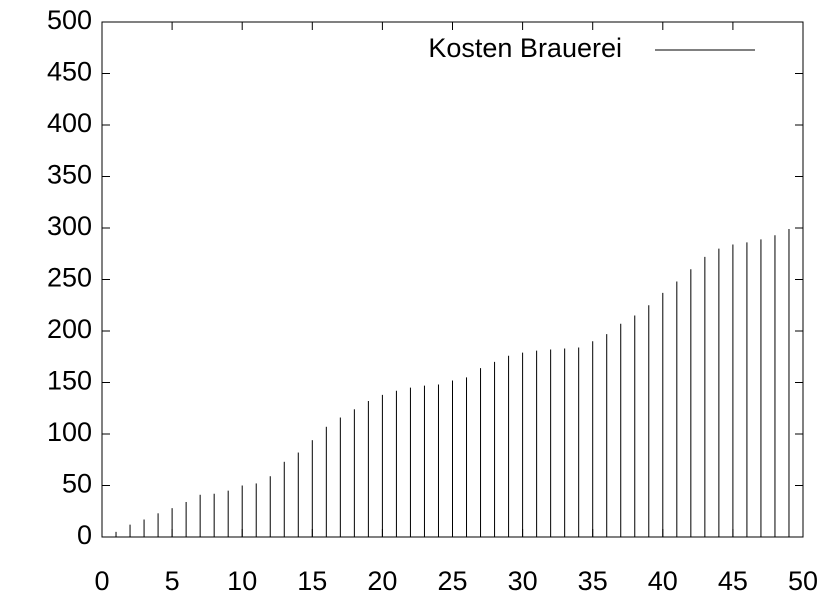 The height and width of the screenshot is (603, 827). I want to click on y-tick-label: 50, so click(77, 484).